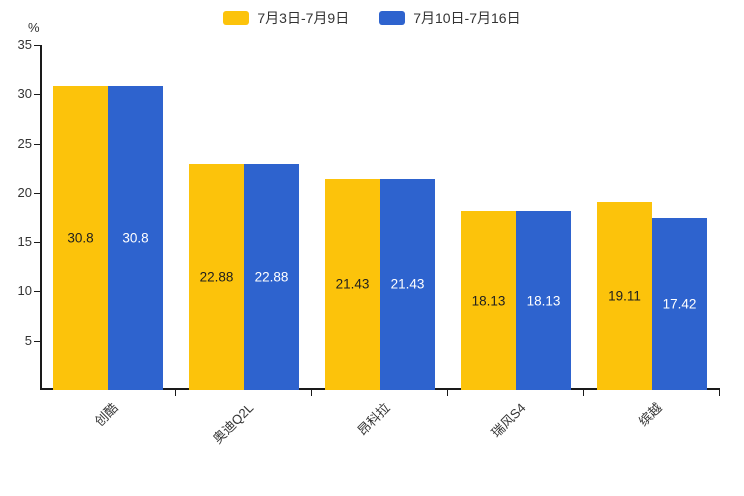 This screenshot has height=496, width=744. I want to click on legend-item-series2: 7月10日-7月16日, so click(450, 18).